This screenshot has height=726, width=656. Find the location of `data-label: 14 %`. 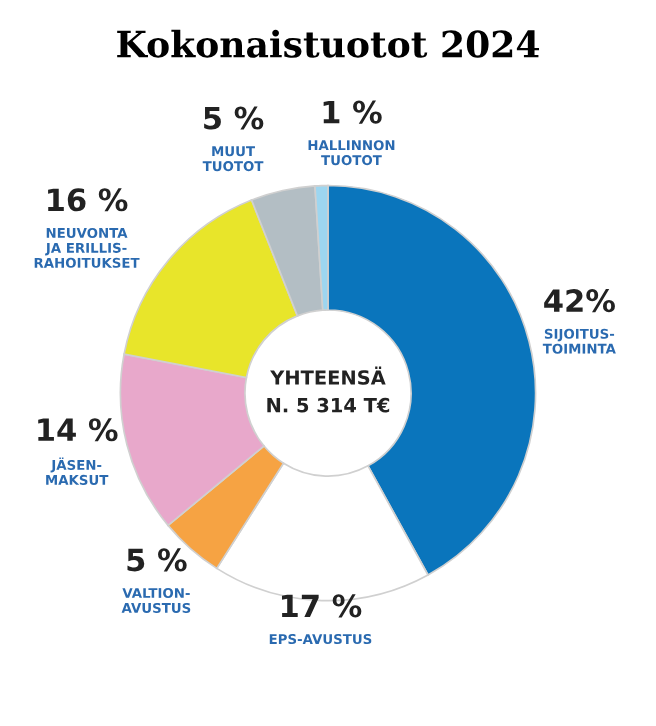

data-label: 14 % is located at coordinates (78, 430).